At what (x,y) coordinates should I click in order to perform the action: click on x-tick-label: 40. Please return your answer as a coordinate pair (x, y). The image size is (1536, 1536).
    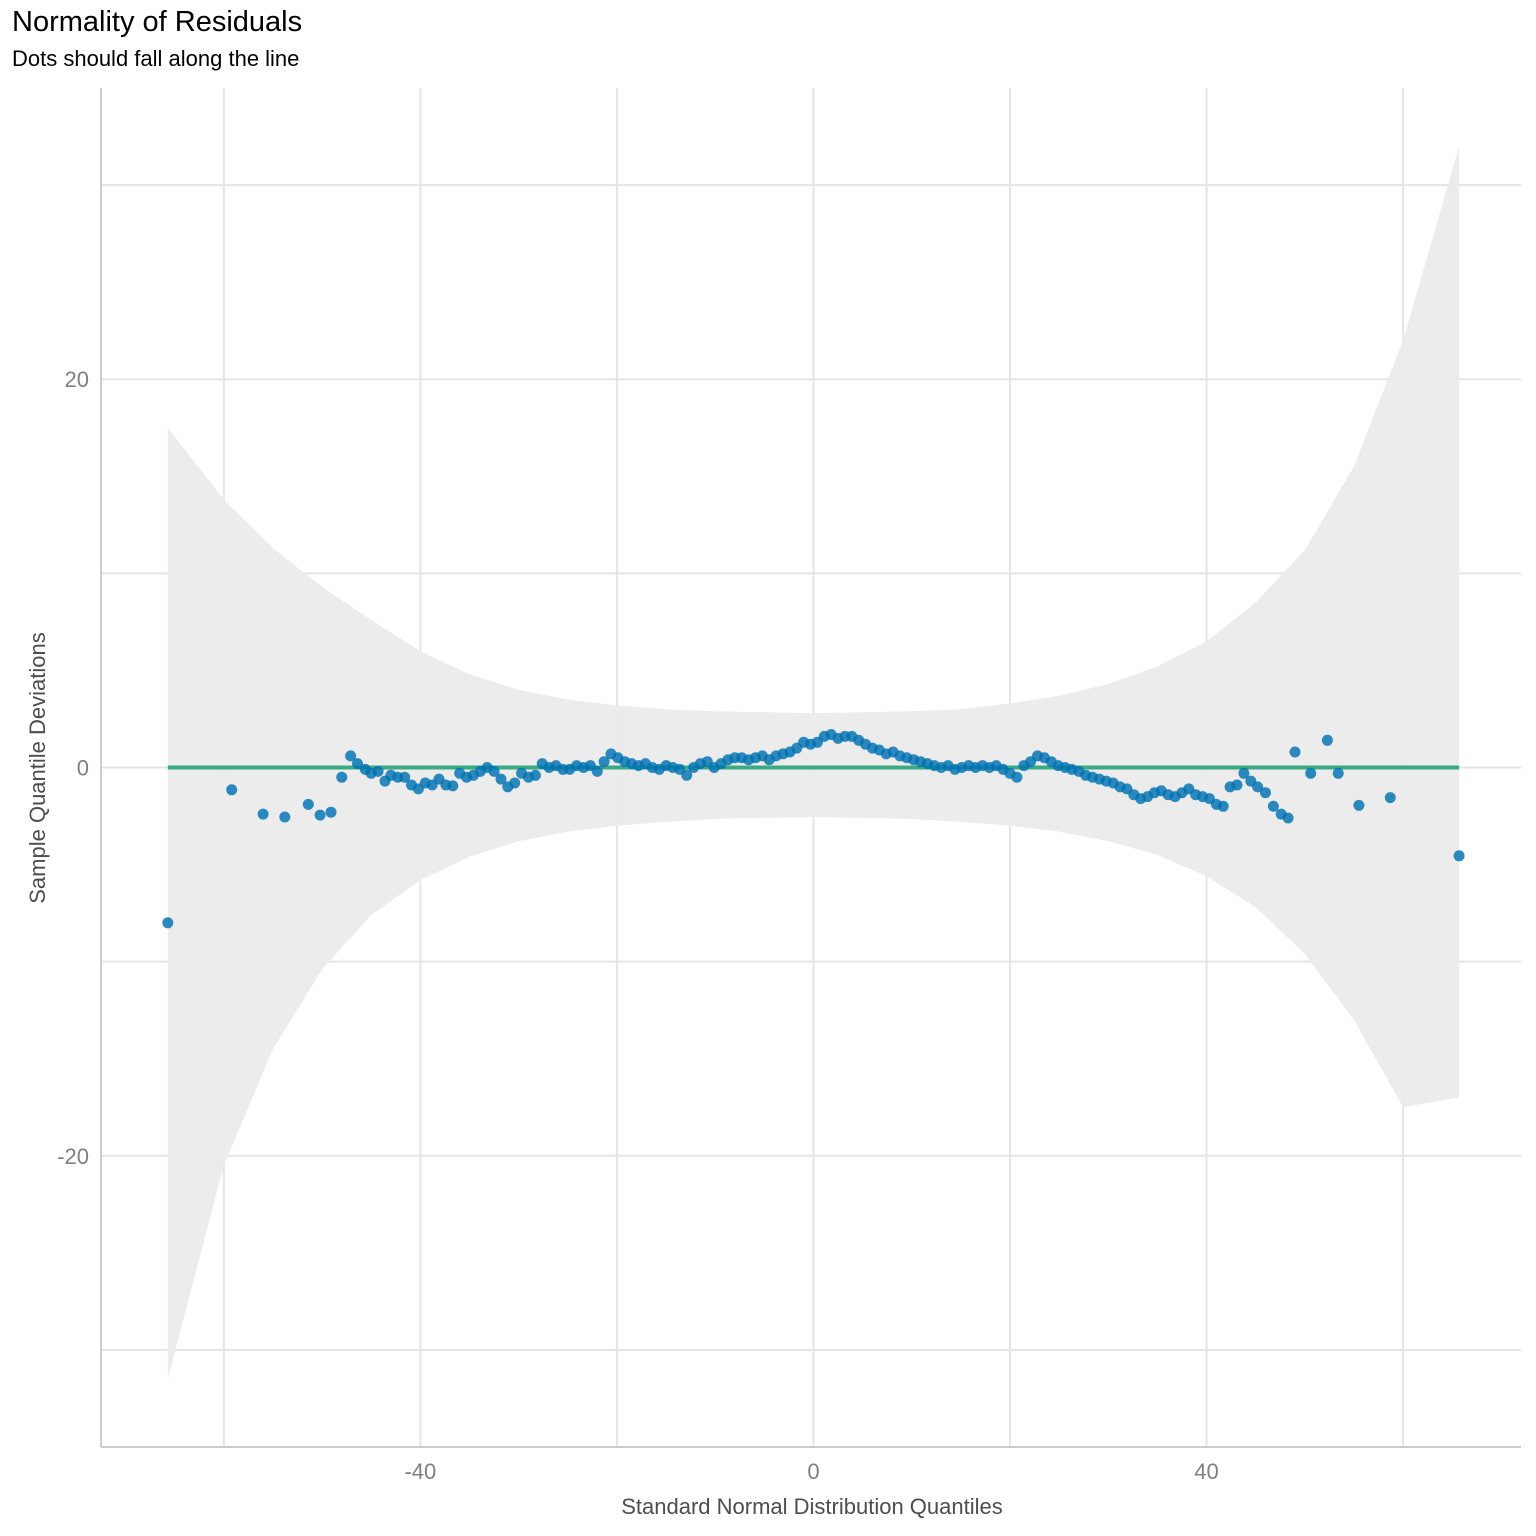
    Looking at the image, I should click on (1206, 1471).